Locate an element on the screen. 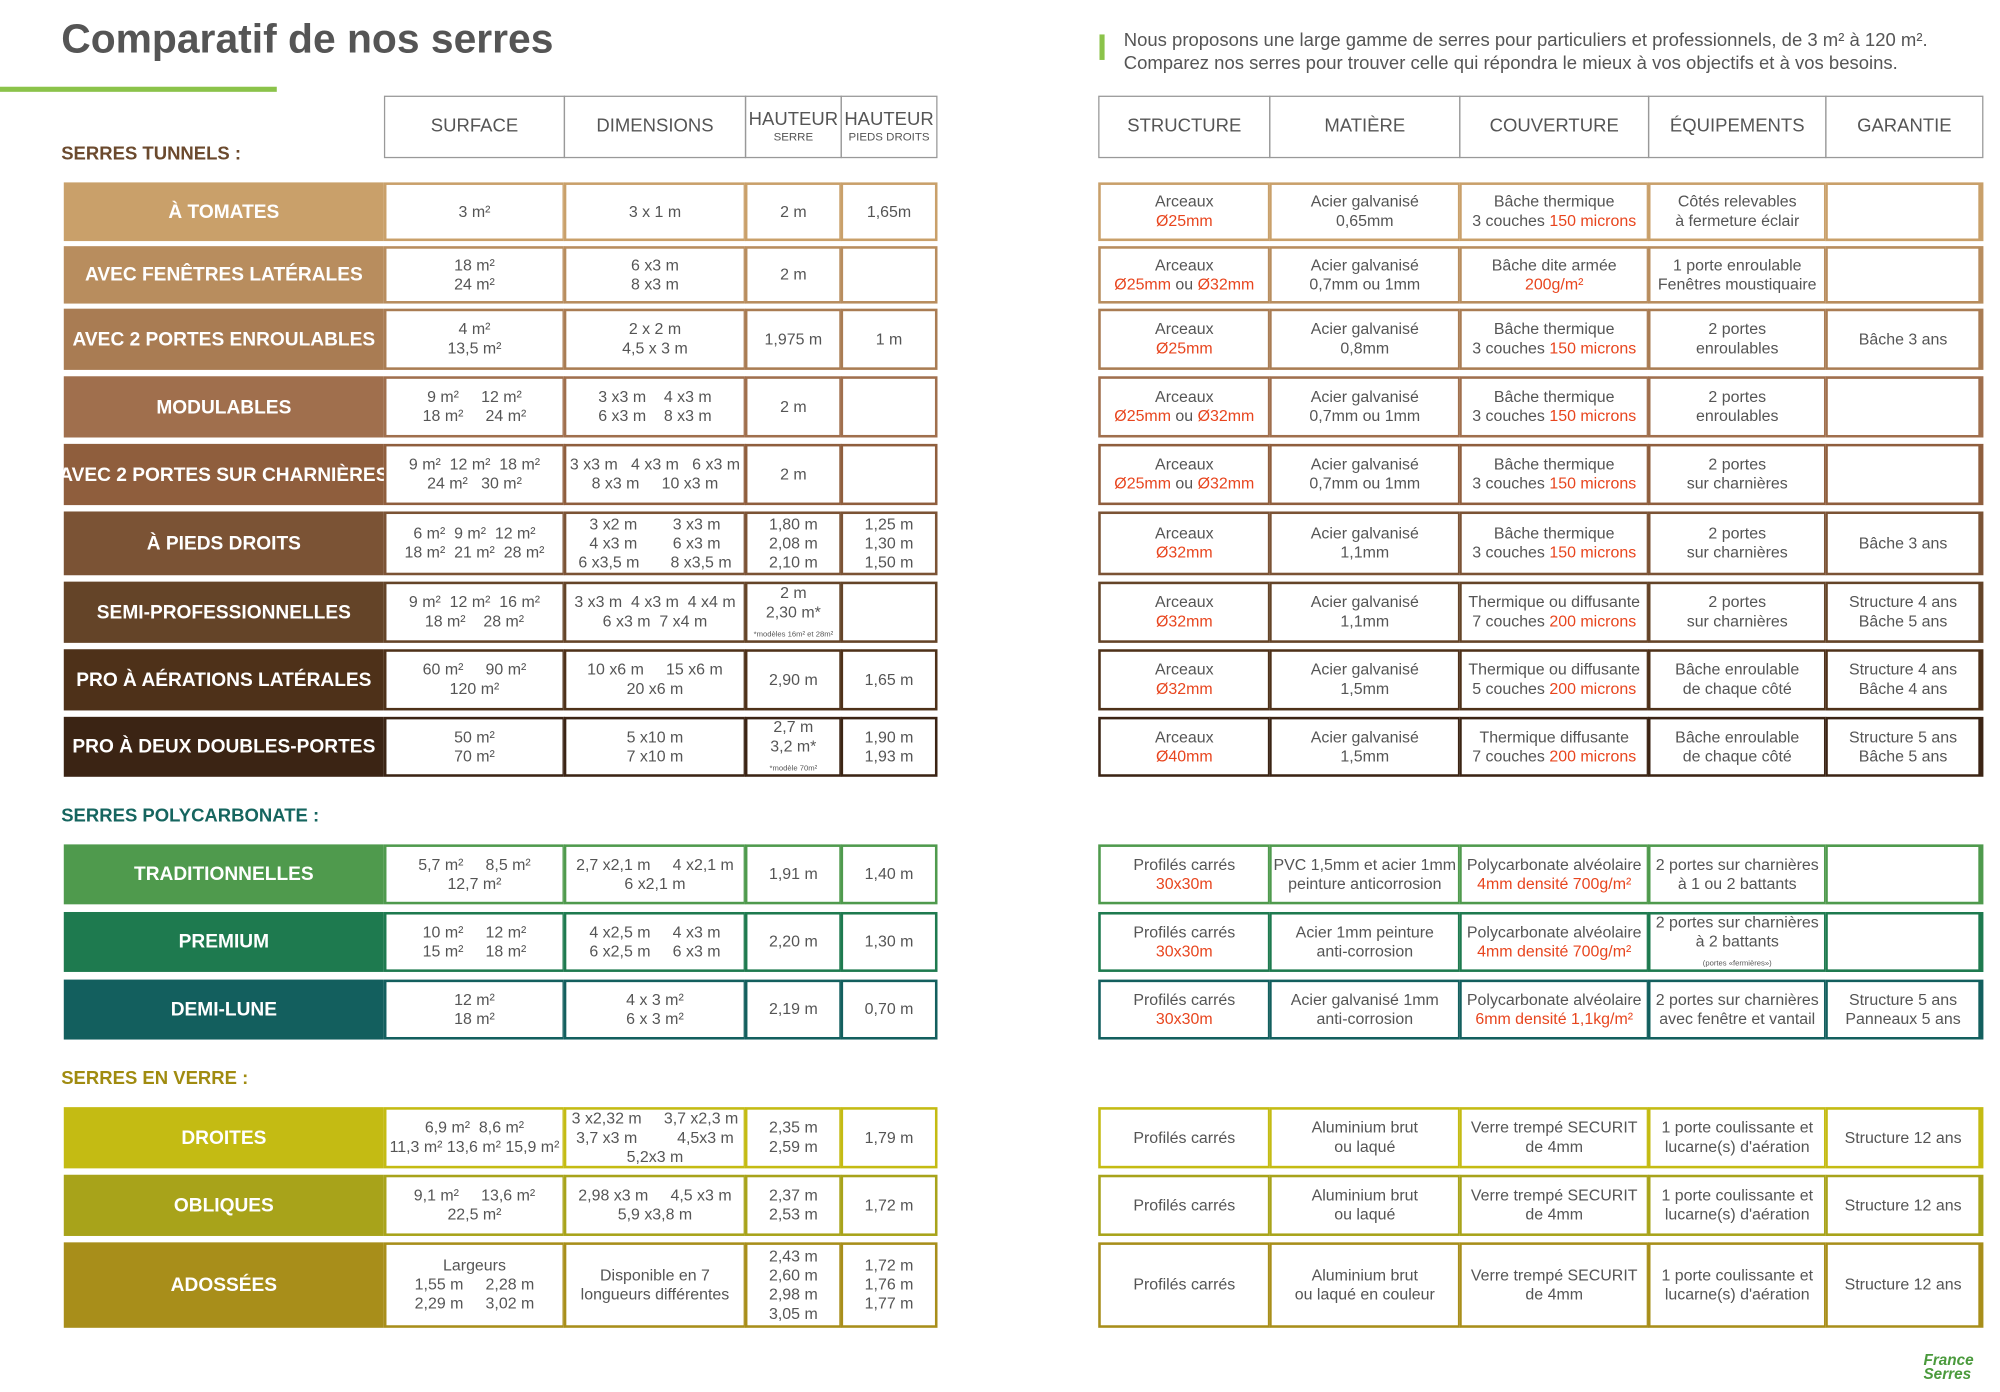 This screenshot has width=2000, height=1392. table-cell: 2 m is located at coordinates (793, 474).